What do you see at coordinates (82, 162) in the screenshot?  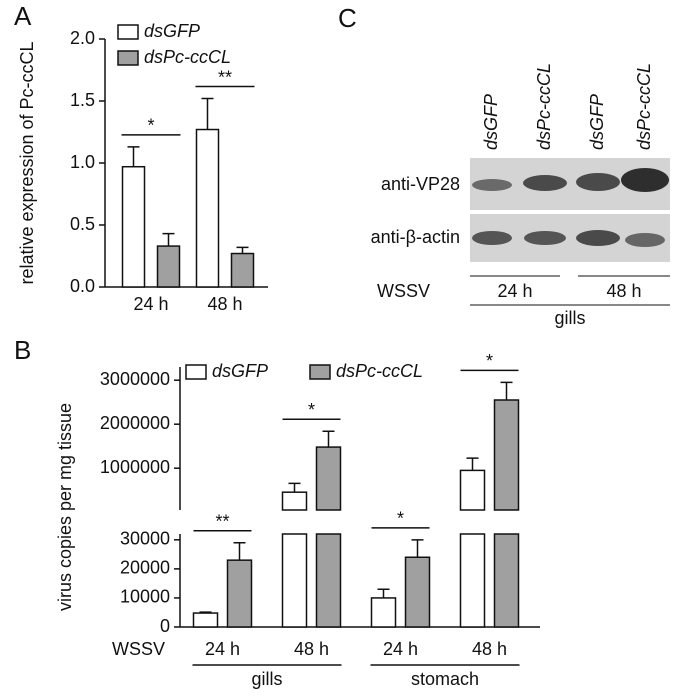 I see `y-tick-label: 1.0` at bounding box center [82, 162].